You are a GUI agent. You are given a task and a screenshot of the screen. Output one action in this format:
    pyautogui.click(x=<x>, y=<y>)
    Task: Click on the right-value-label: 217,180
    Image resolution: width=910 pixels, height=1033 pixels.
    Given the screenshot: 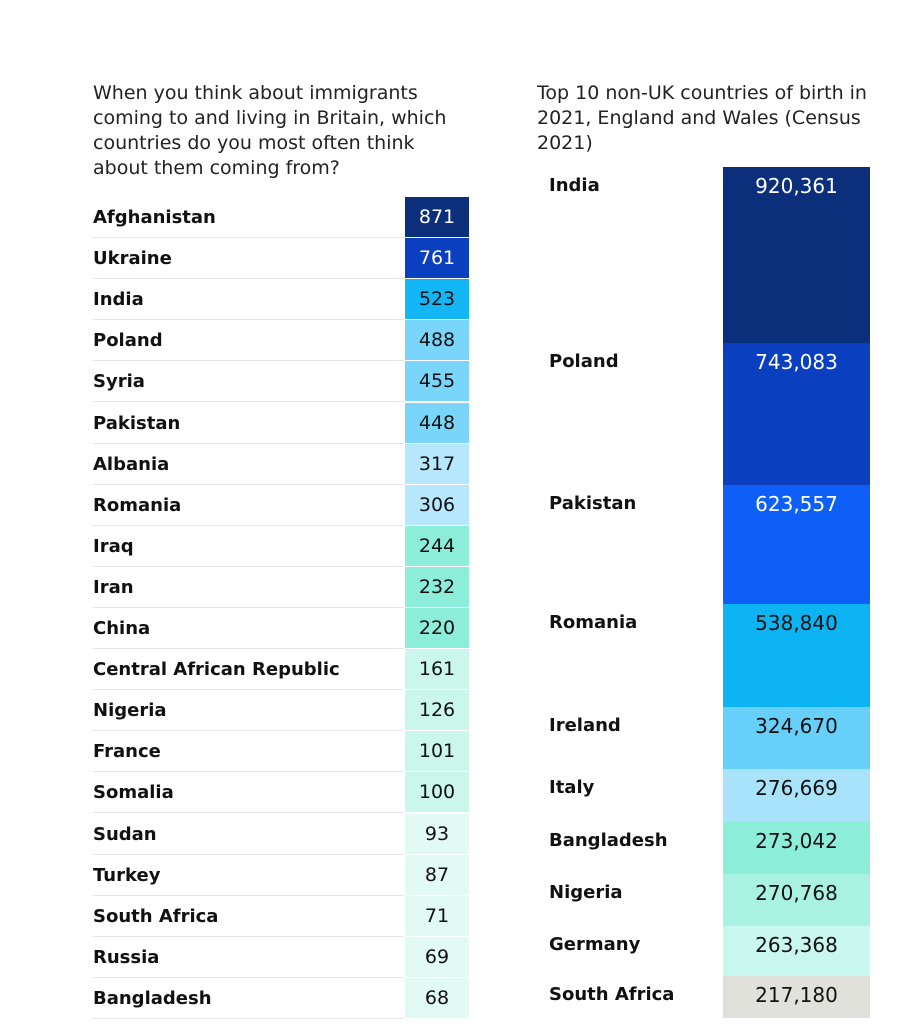 What is the action you would take?
    pyautogui.click(x=796, y=995)
    